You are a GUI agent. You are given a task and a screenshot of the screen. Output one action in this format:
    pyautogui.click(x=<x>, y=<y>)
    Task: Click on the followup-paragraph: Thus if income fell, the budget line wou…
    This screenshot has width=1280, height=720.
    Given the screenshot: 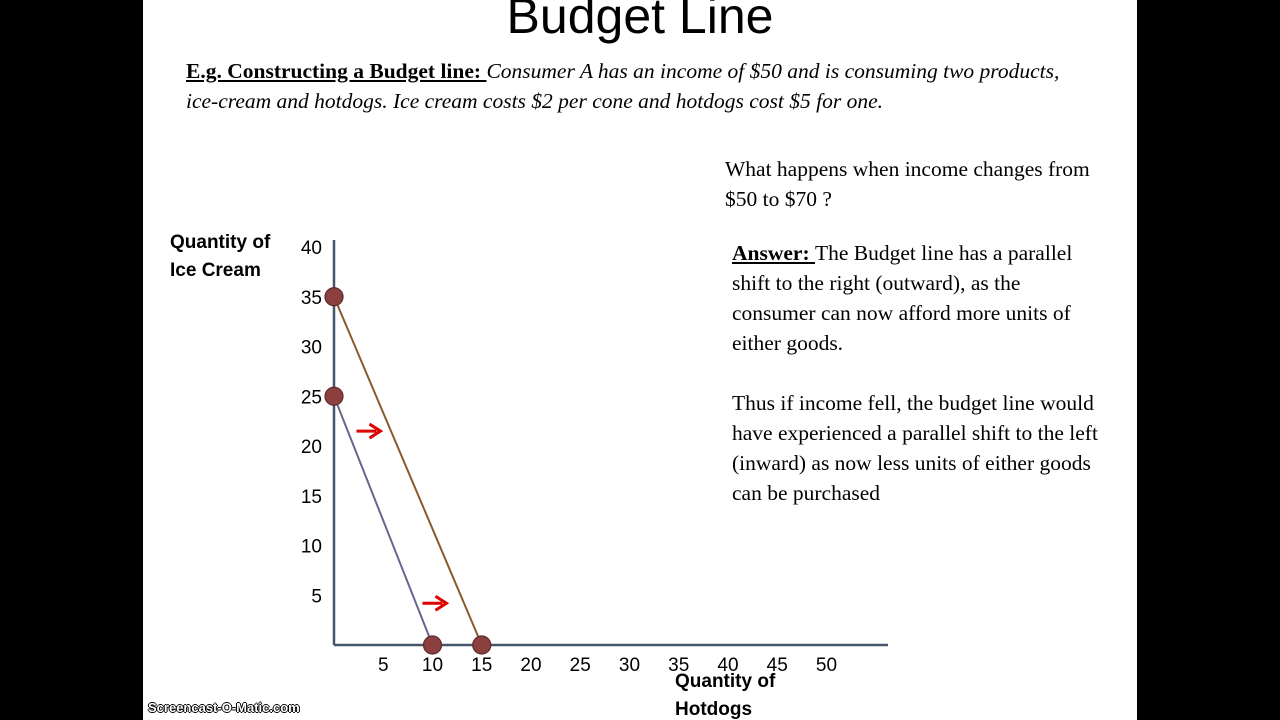 What is the action you would take?
    pyautogui.click(x=915, y=448)
    